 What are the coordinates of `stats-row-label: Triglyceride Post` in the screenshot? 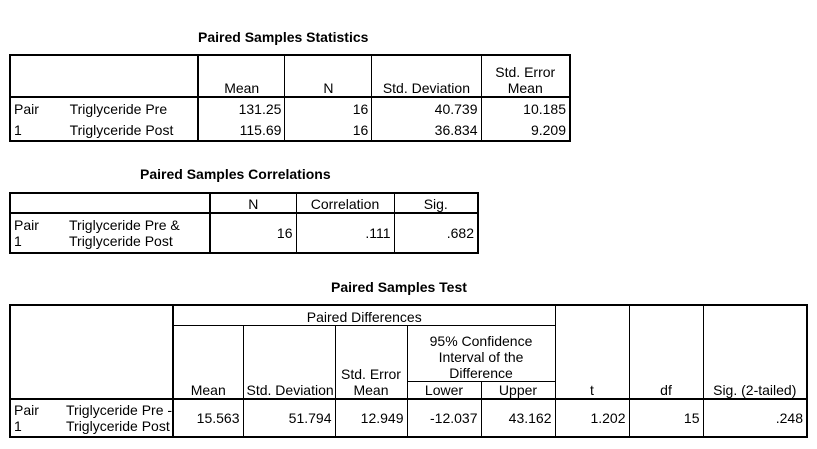 It's located at (121, 129).